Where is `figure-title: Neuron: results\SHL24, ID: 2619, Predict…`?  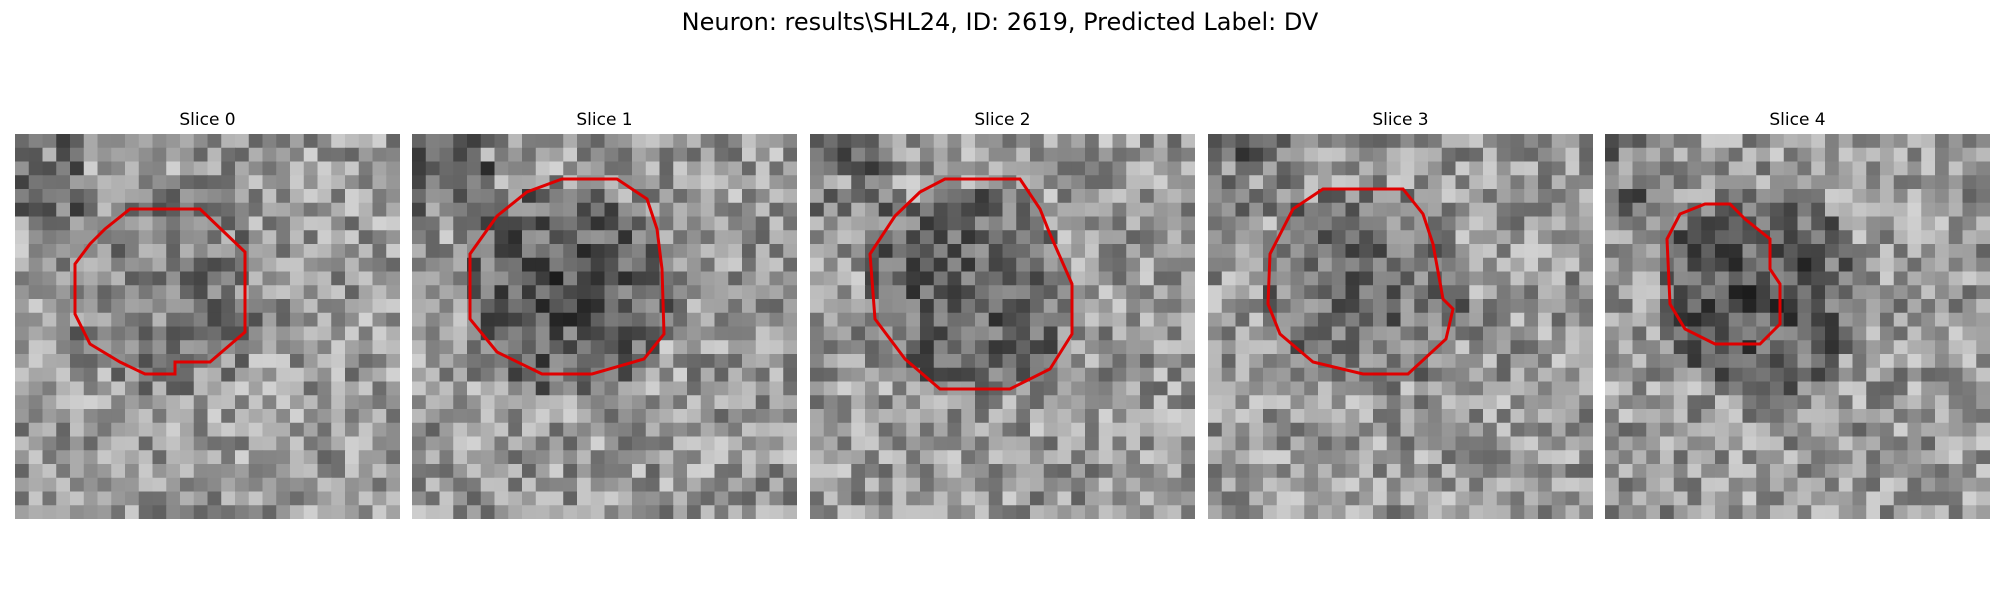 figure-title: Neuron: results\SHL24, ID: 2619, Predict… is located at coordinates (1000, 22).